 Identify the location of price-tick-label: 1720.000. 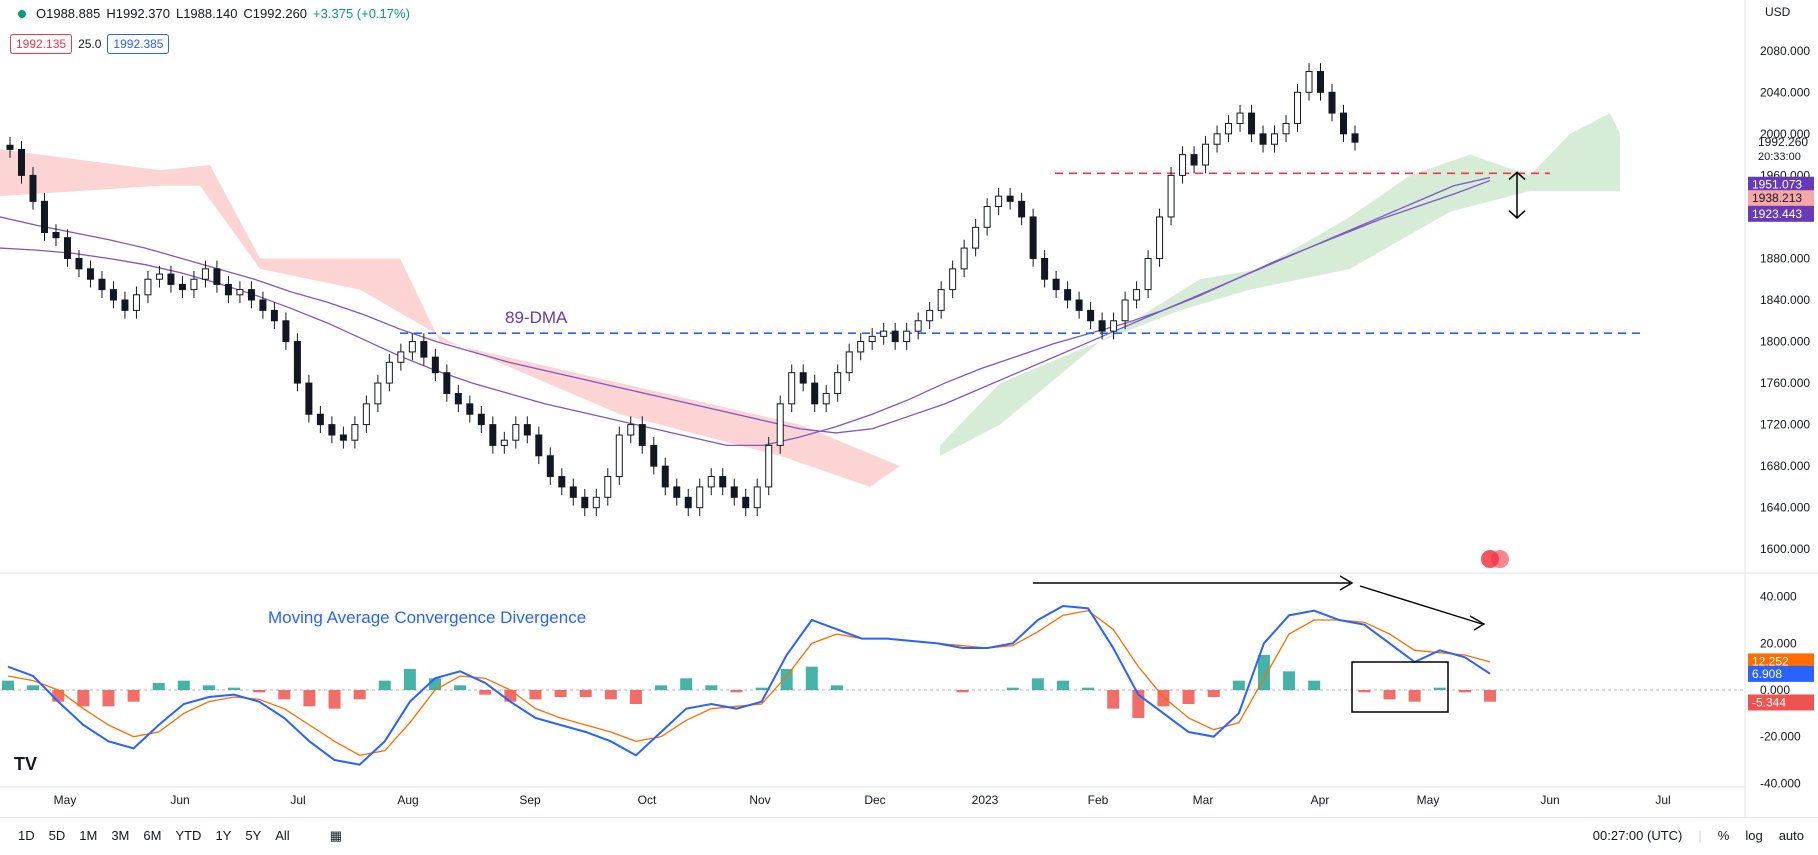
(1785, 425).